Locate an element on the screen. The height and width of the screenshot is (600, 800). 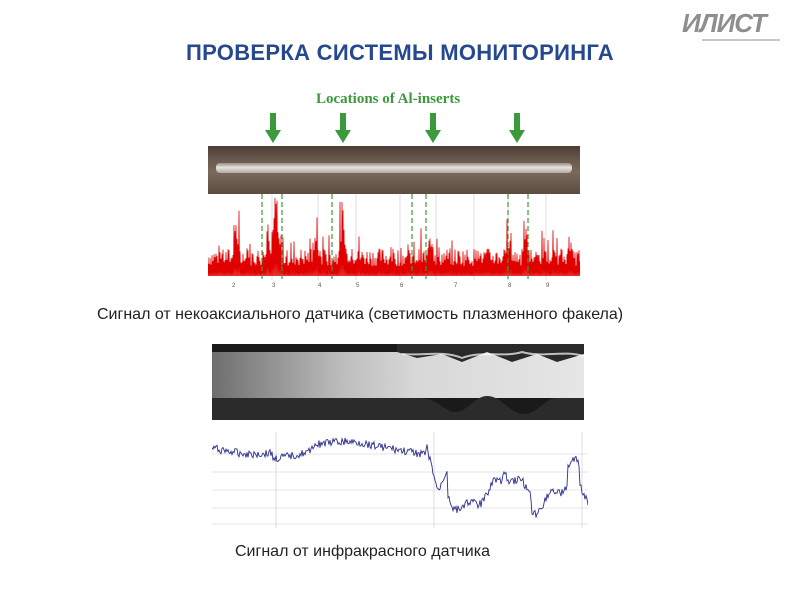
weld-bead-photo is located at coordinates (394, 170).